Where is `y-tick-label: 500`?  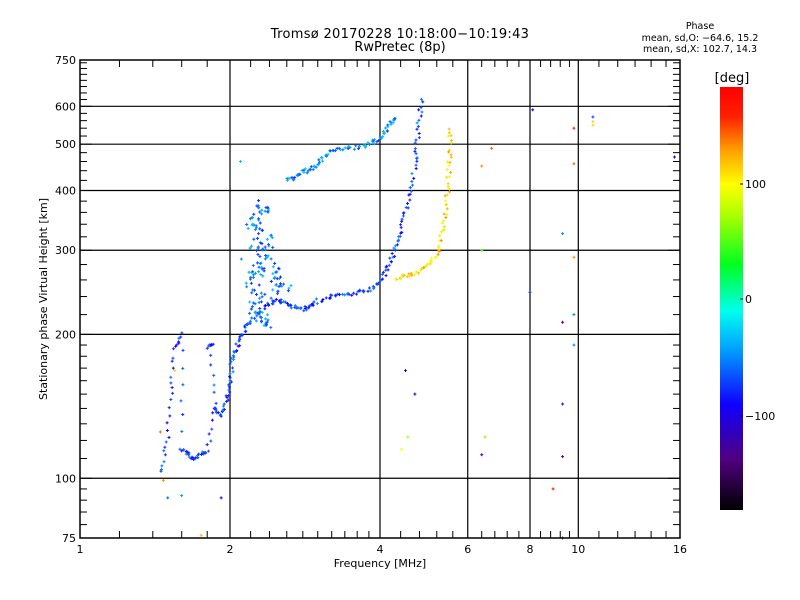 y-tick-label: 500 is located at coordinates (65, 144).